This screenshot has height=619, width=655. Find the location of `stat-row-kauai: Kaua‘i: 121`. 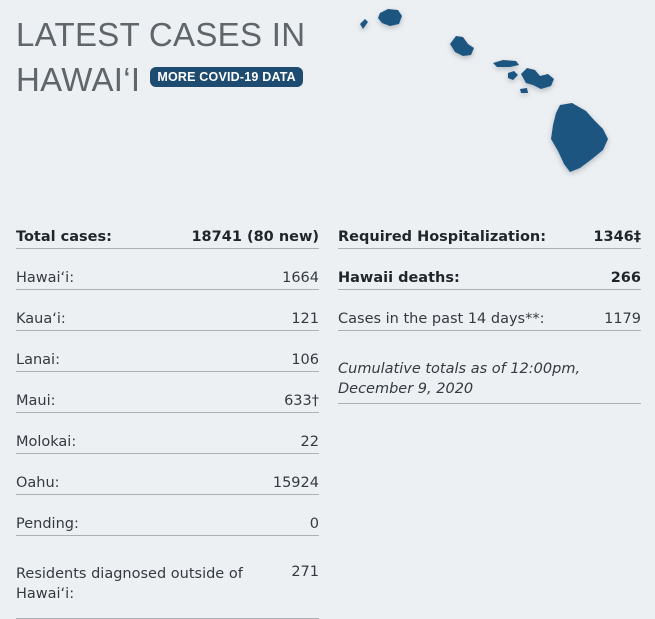

stat-row-kauai: Kaua‘i: 121 is located at coordinates (167, 310).